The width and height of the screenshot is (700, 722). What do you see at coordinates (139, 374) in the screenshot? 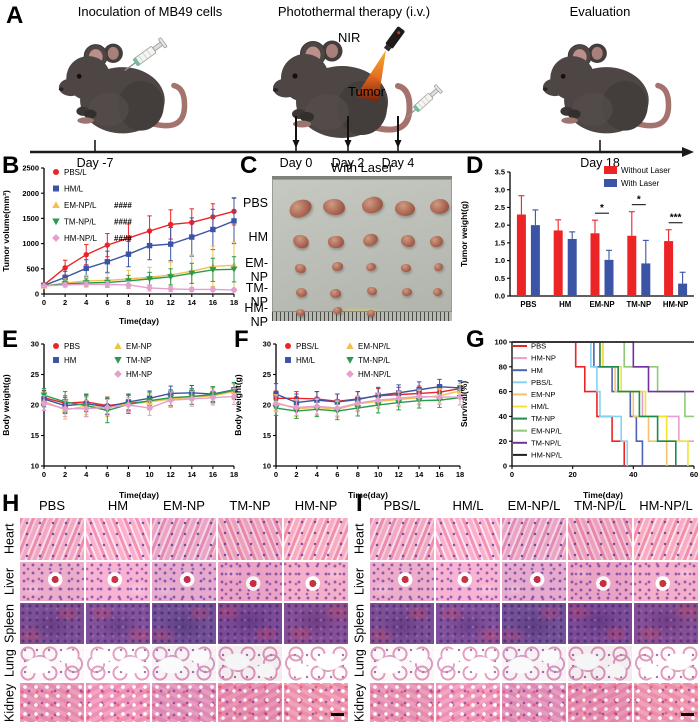
I see `svg-text: HM-NP` at bounding box center [139, 374].